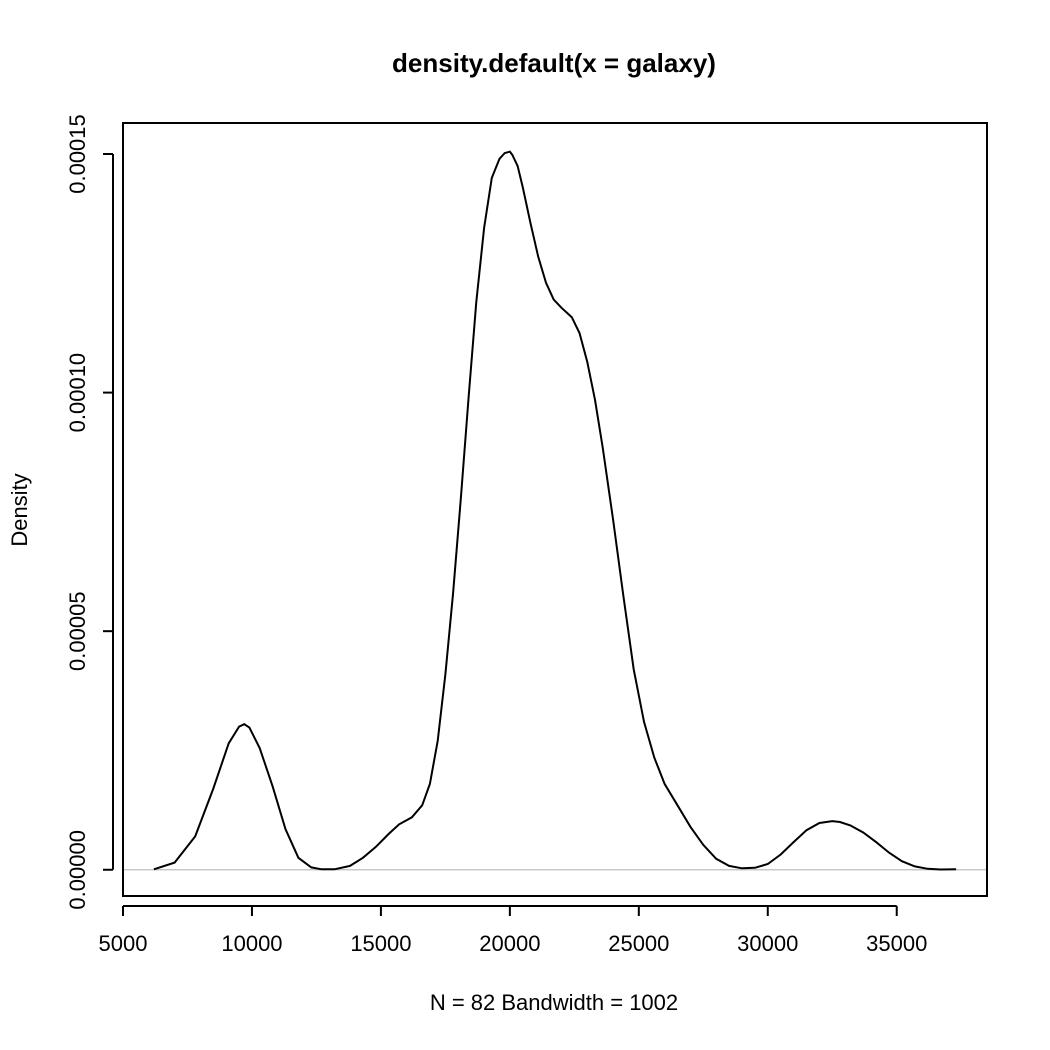  Describe the element at coordinates (77, 870) in the screenshot. I see `y-tick-label: 0.00000` at that location.